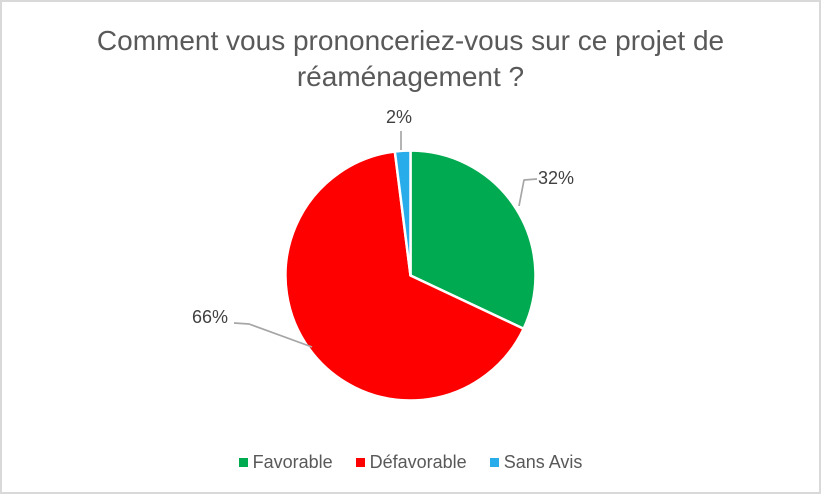 The image size is (821, 494). What do you see at coordinates (292, 461) in the screenshot?
I see `legend-label-favorable: Favorable` at bounding box center [292, 461].